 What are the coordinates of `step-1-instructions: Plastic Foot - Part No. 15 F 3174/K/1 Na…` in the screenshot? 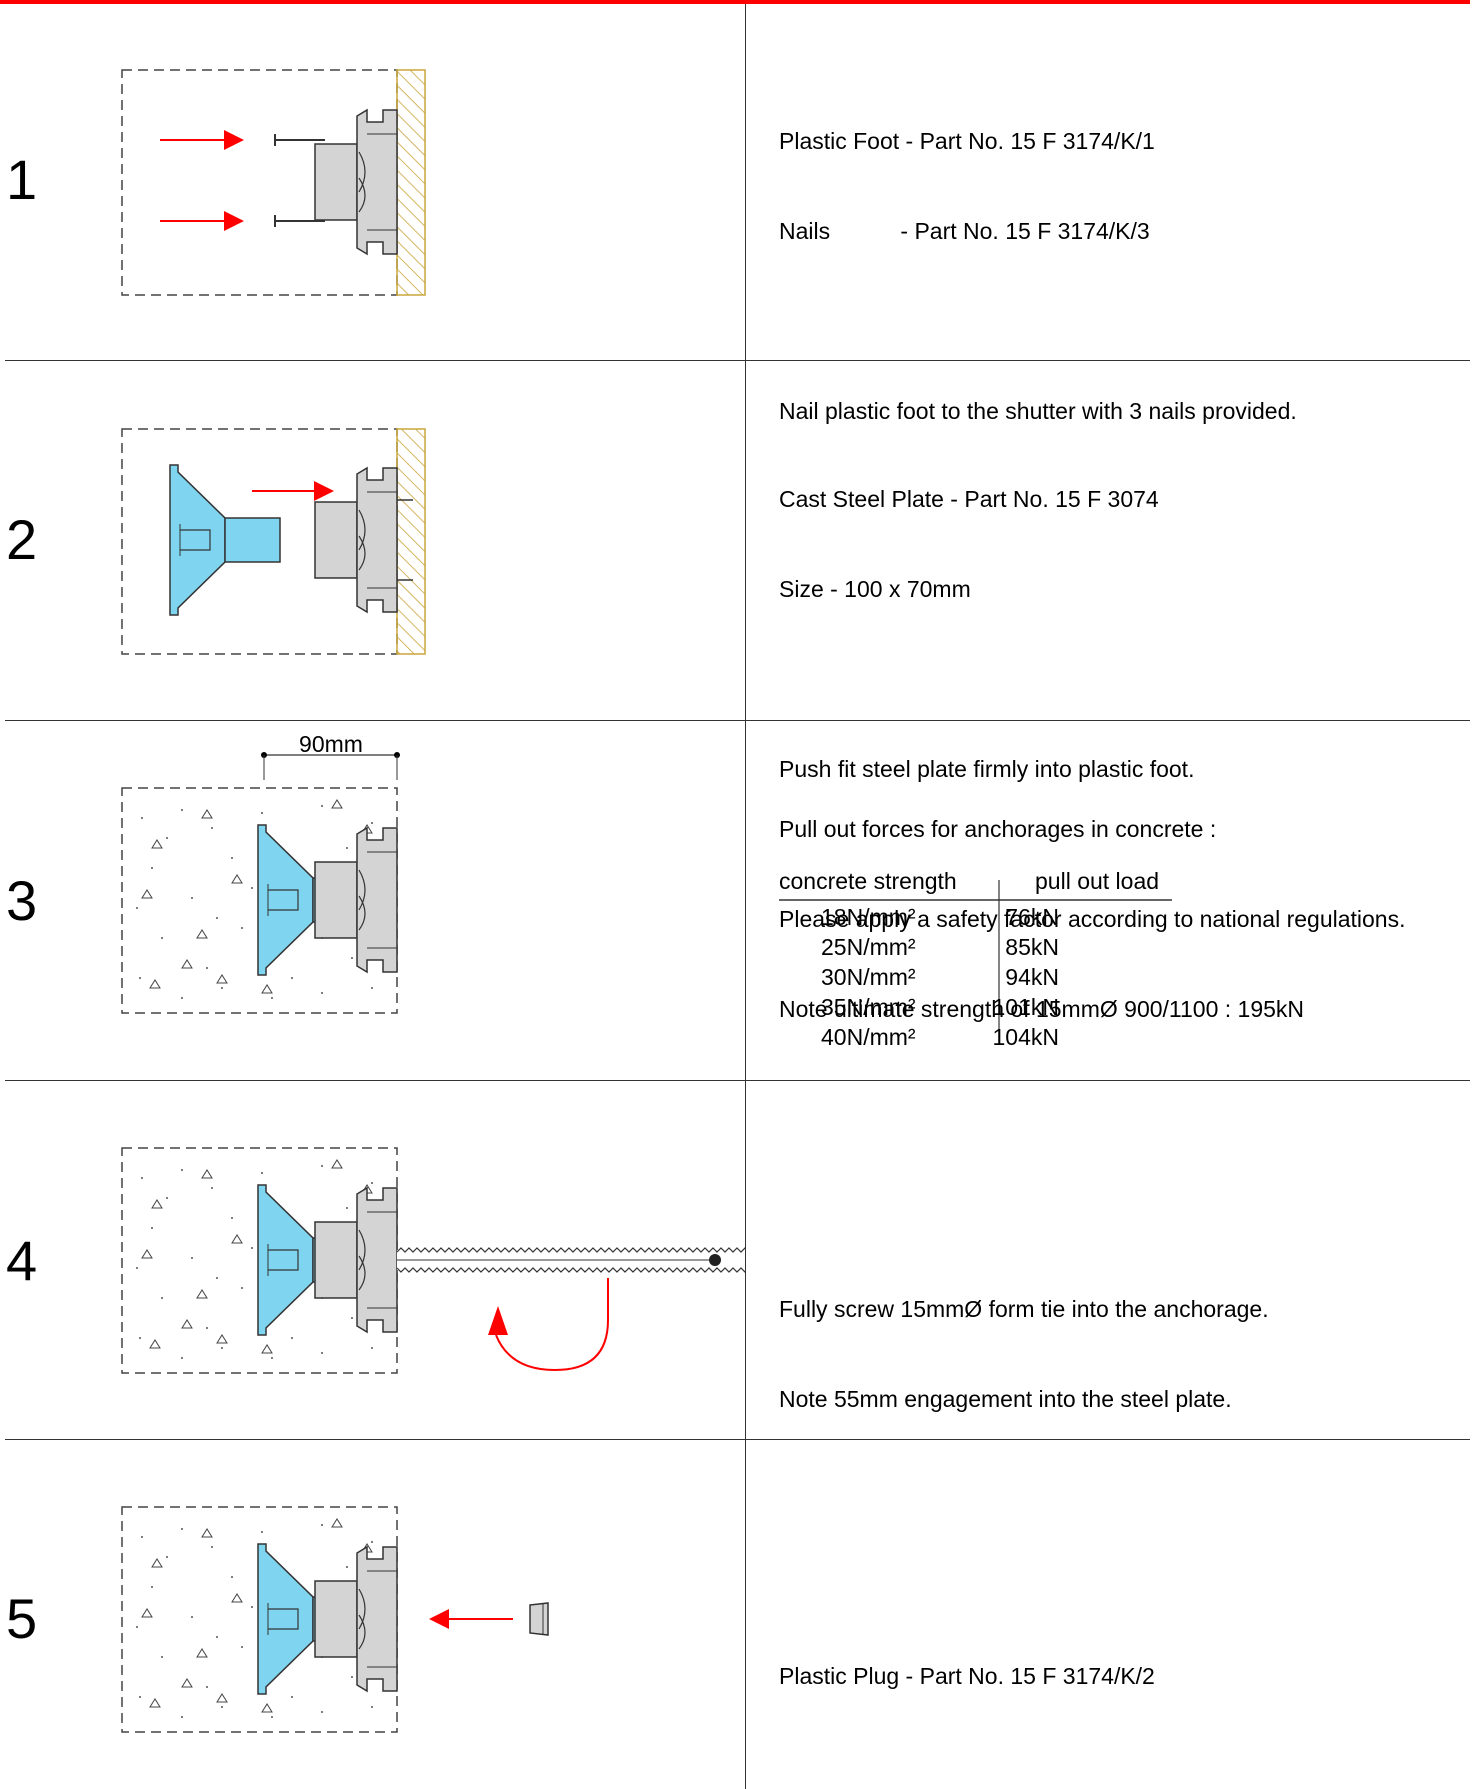 It's located at (1038, 261).